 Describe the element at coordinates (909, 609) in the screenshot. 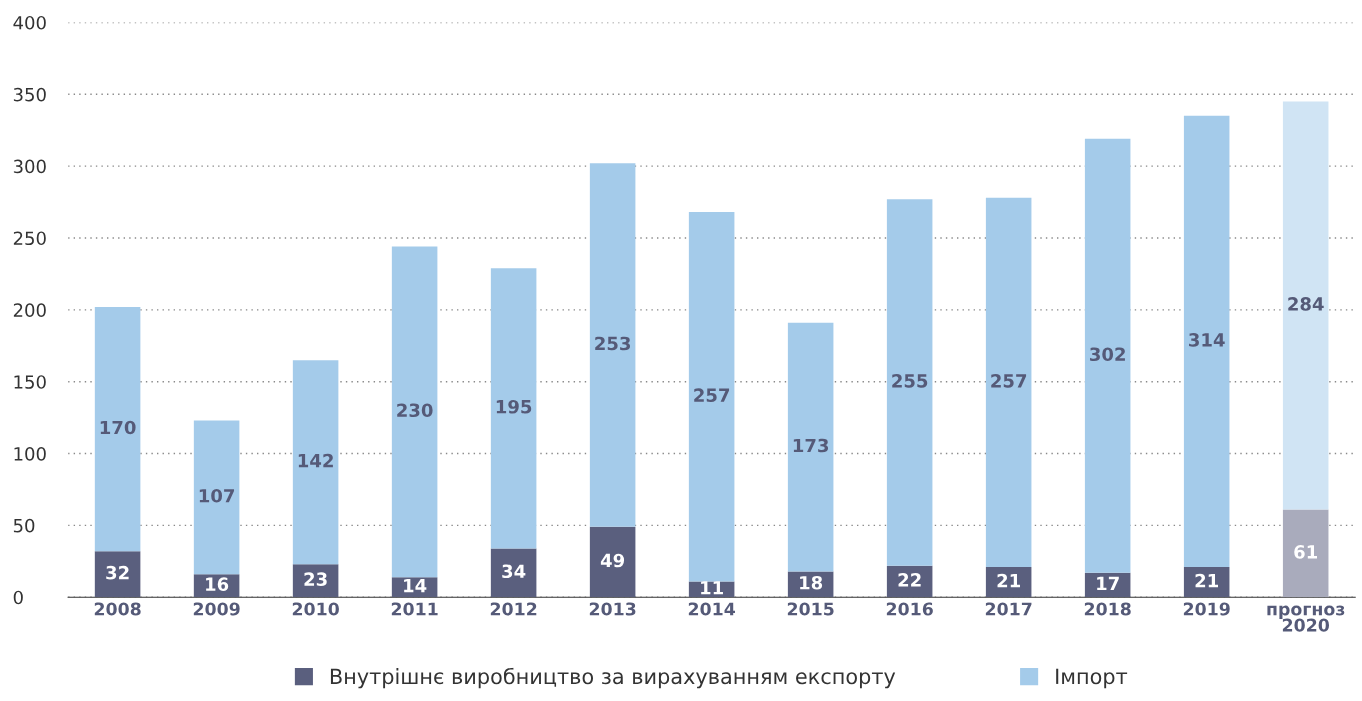

I see `x-tick-label: 2016` at that location.